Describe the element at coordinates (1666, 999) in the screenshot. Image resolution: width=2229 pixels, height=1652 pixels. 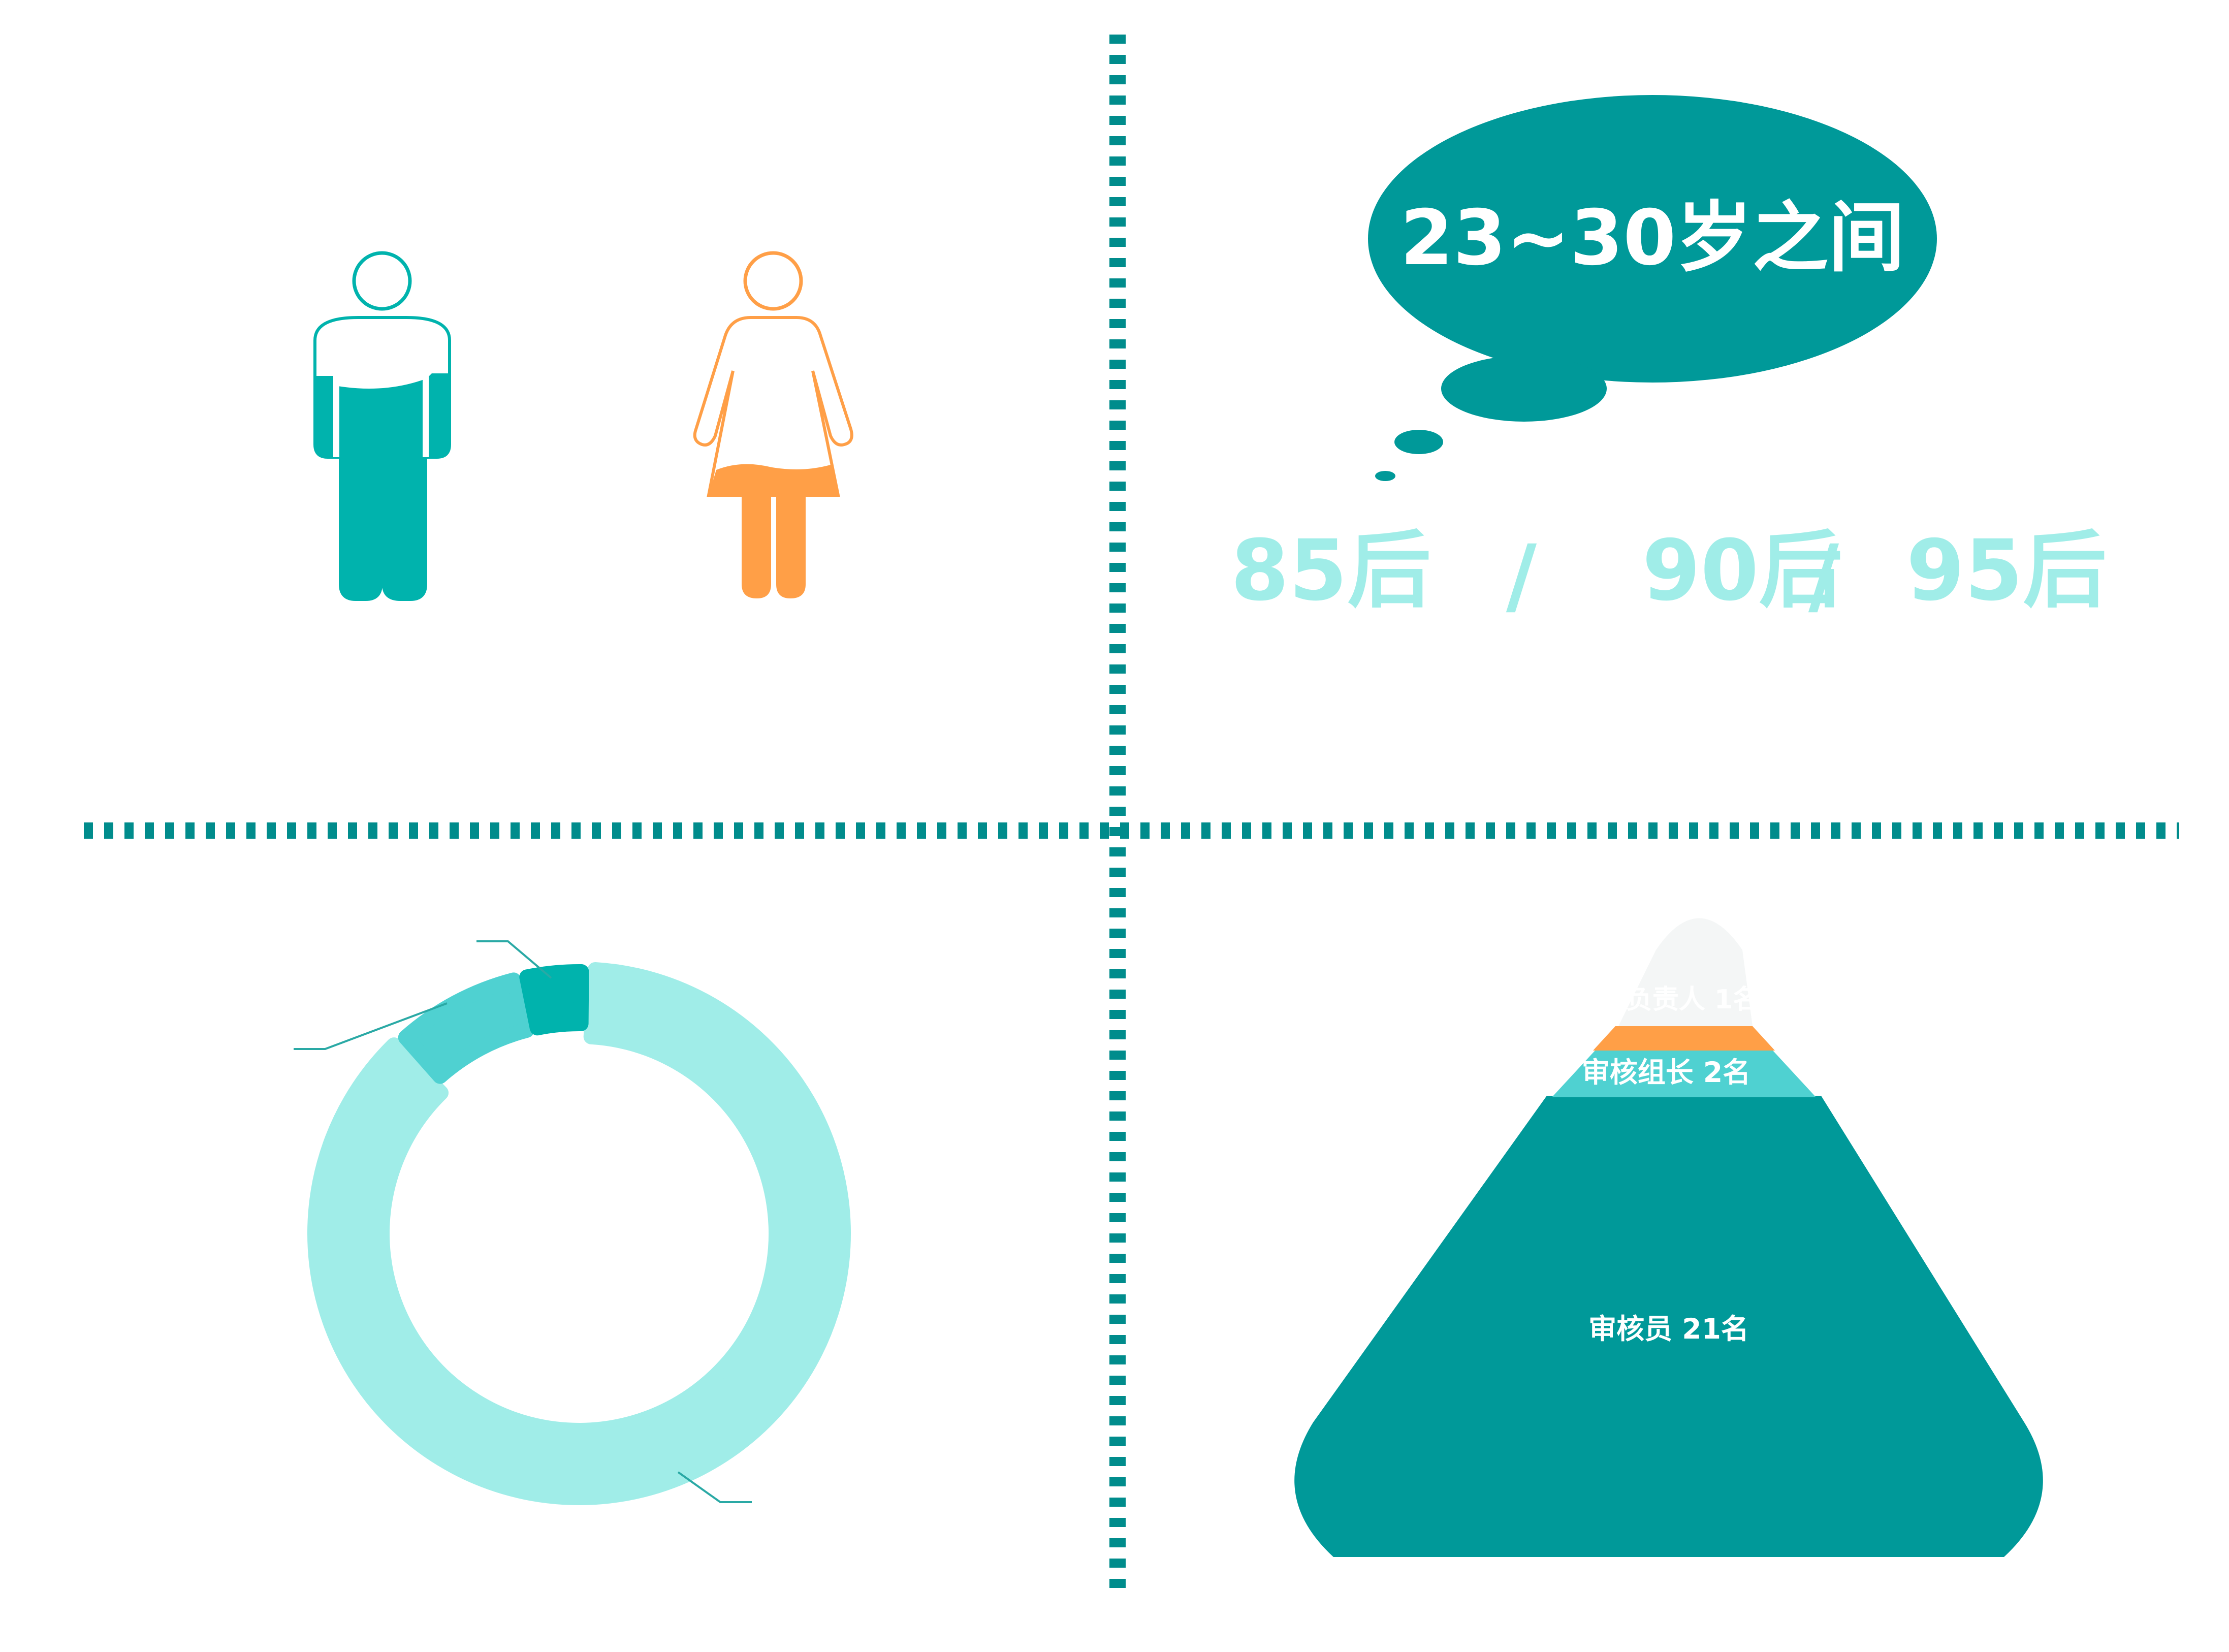
I see `pyramid-label-head: 审核负责人 1名` at that location.